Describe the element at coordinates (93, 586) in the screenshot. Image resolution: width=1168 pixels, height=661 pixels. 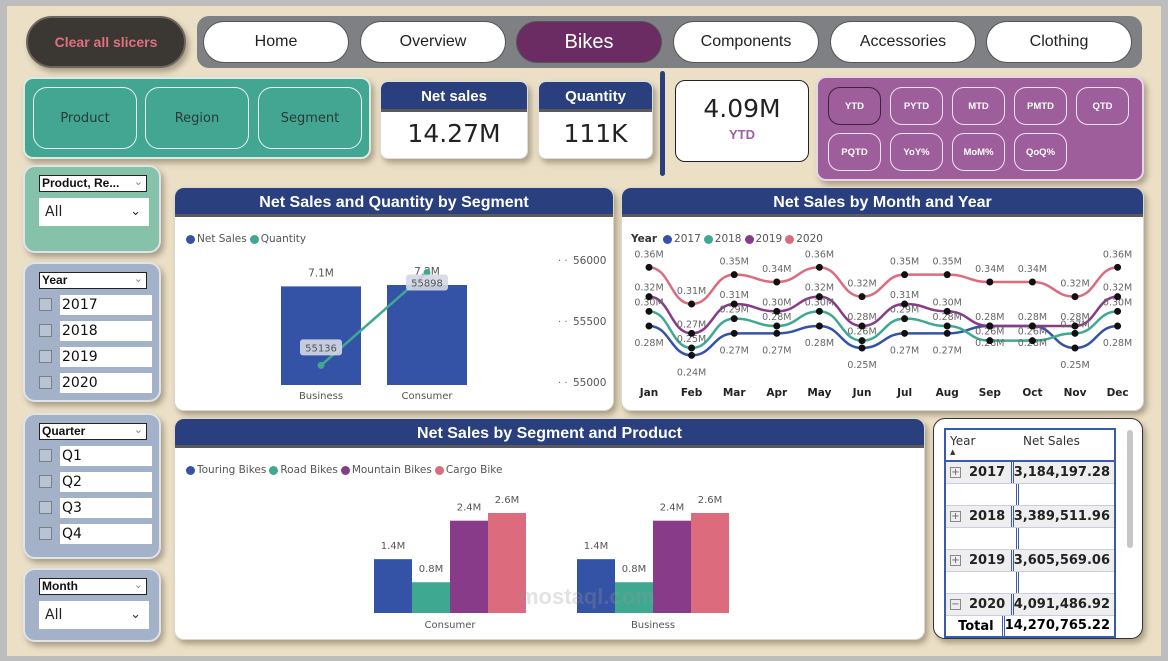
I see `slicer-header: Month ⌄` at that location.